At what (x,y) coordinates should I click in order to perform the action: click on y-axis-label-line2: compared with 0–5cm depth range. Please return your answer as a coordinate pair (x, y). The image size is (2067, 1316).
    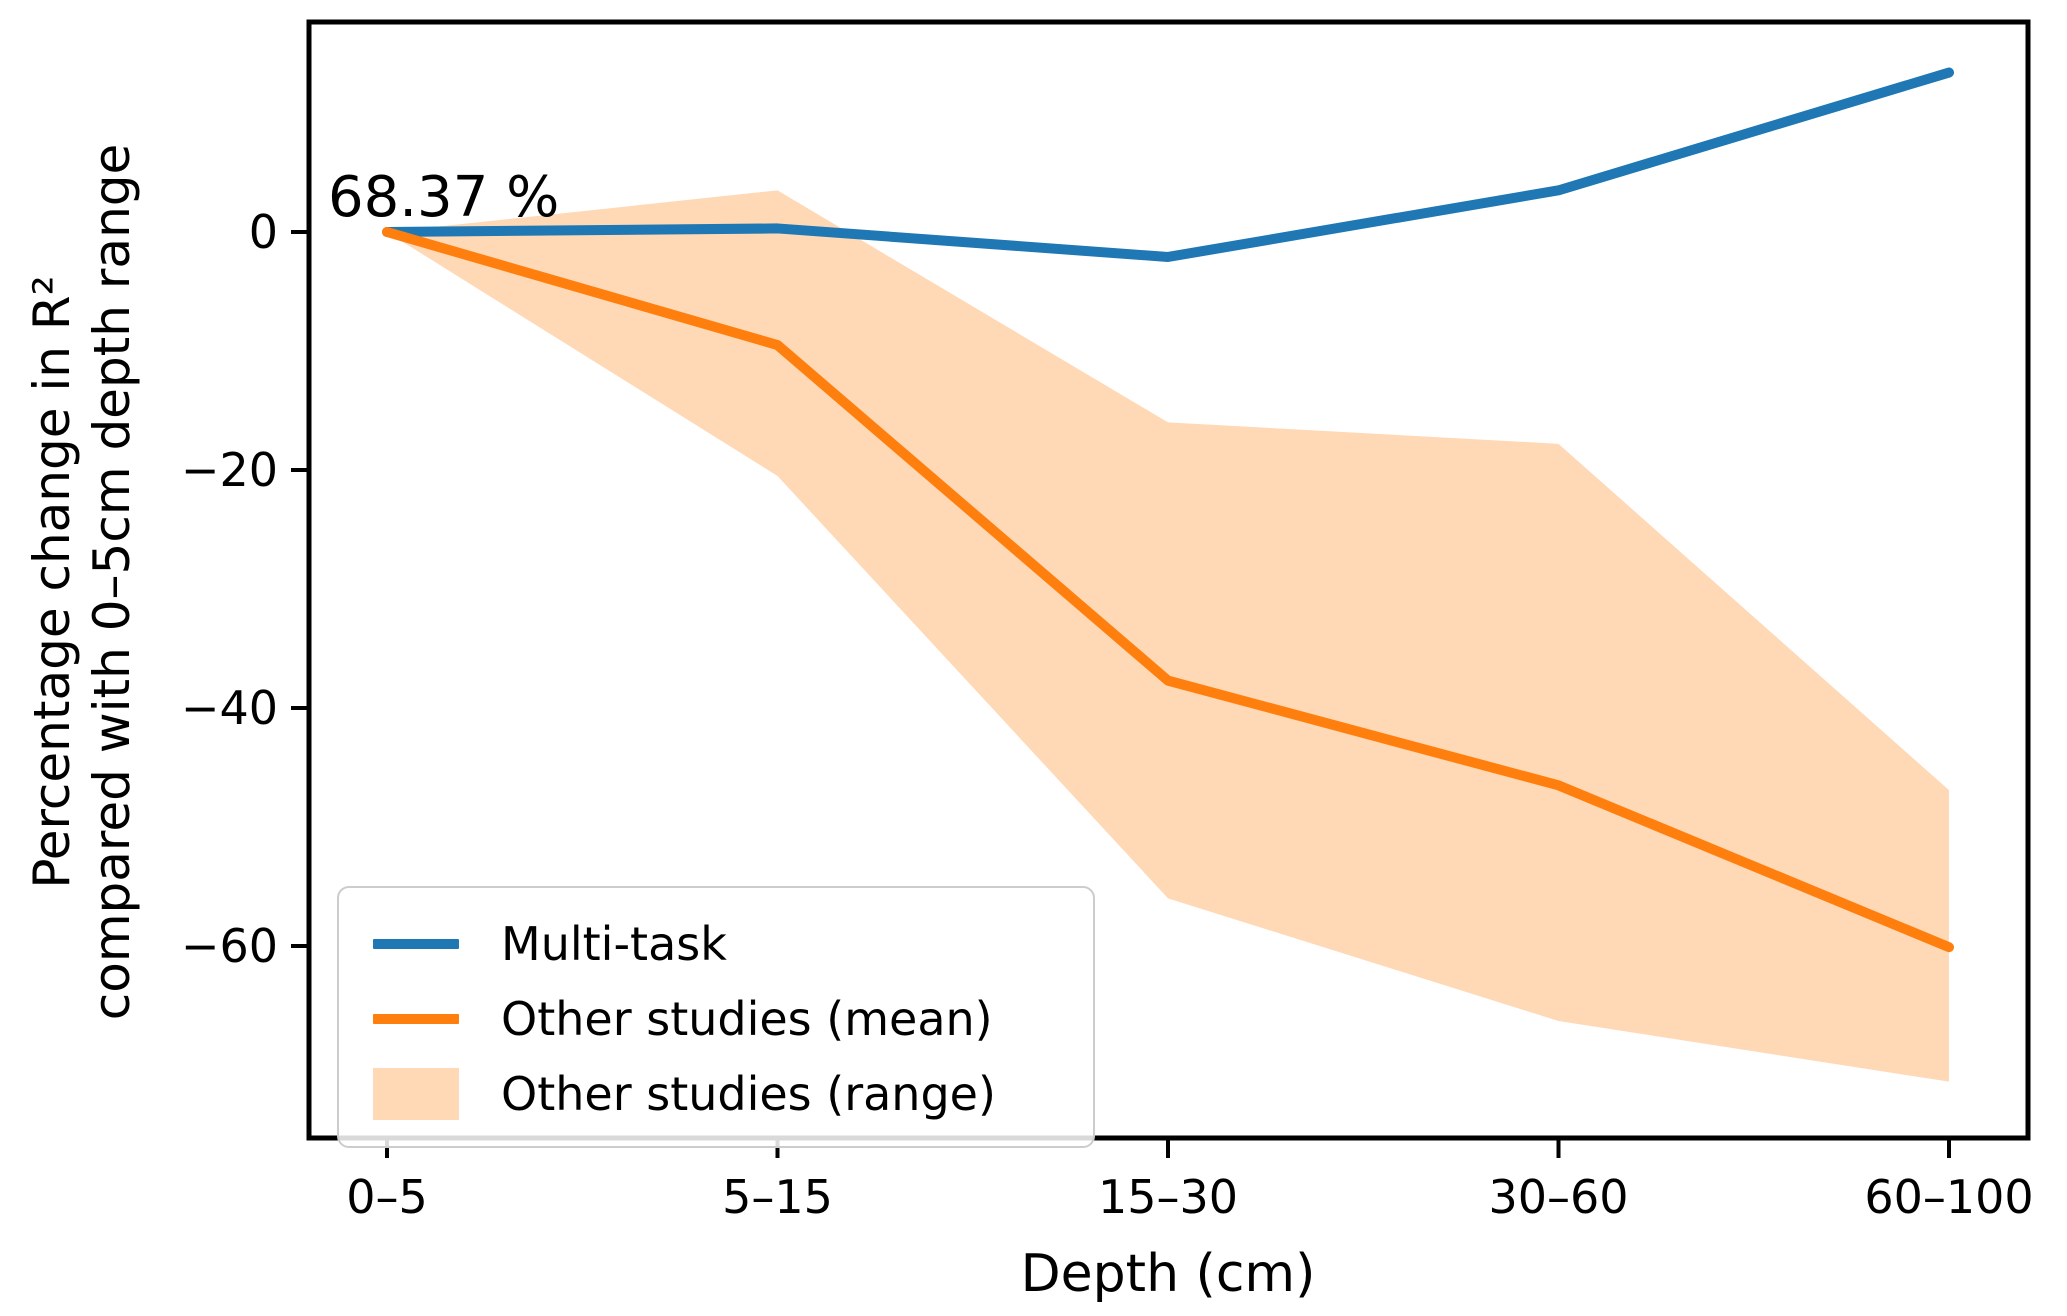
    Looking at the image, I should click on (112, 582).